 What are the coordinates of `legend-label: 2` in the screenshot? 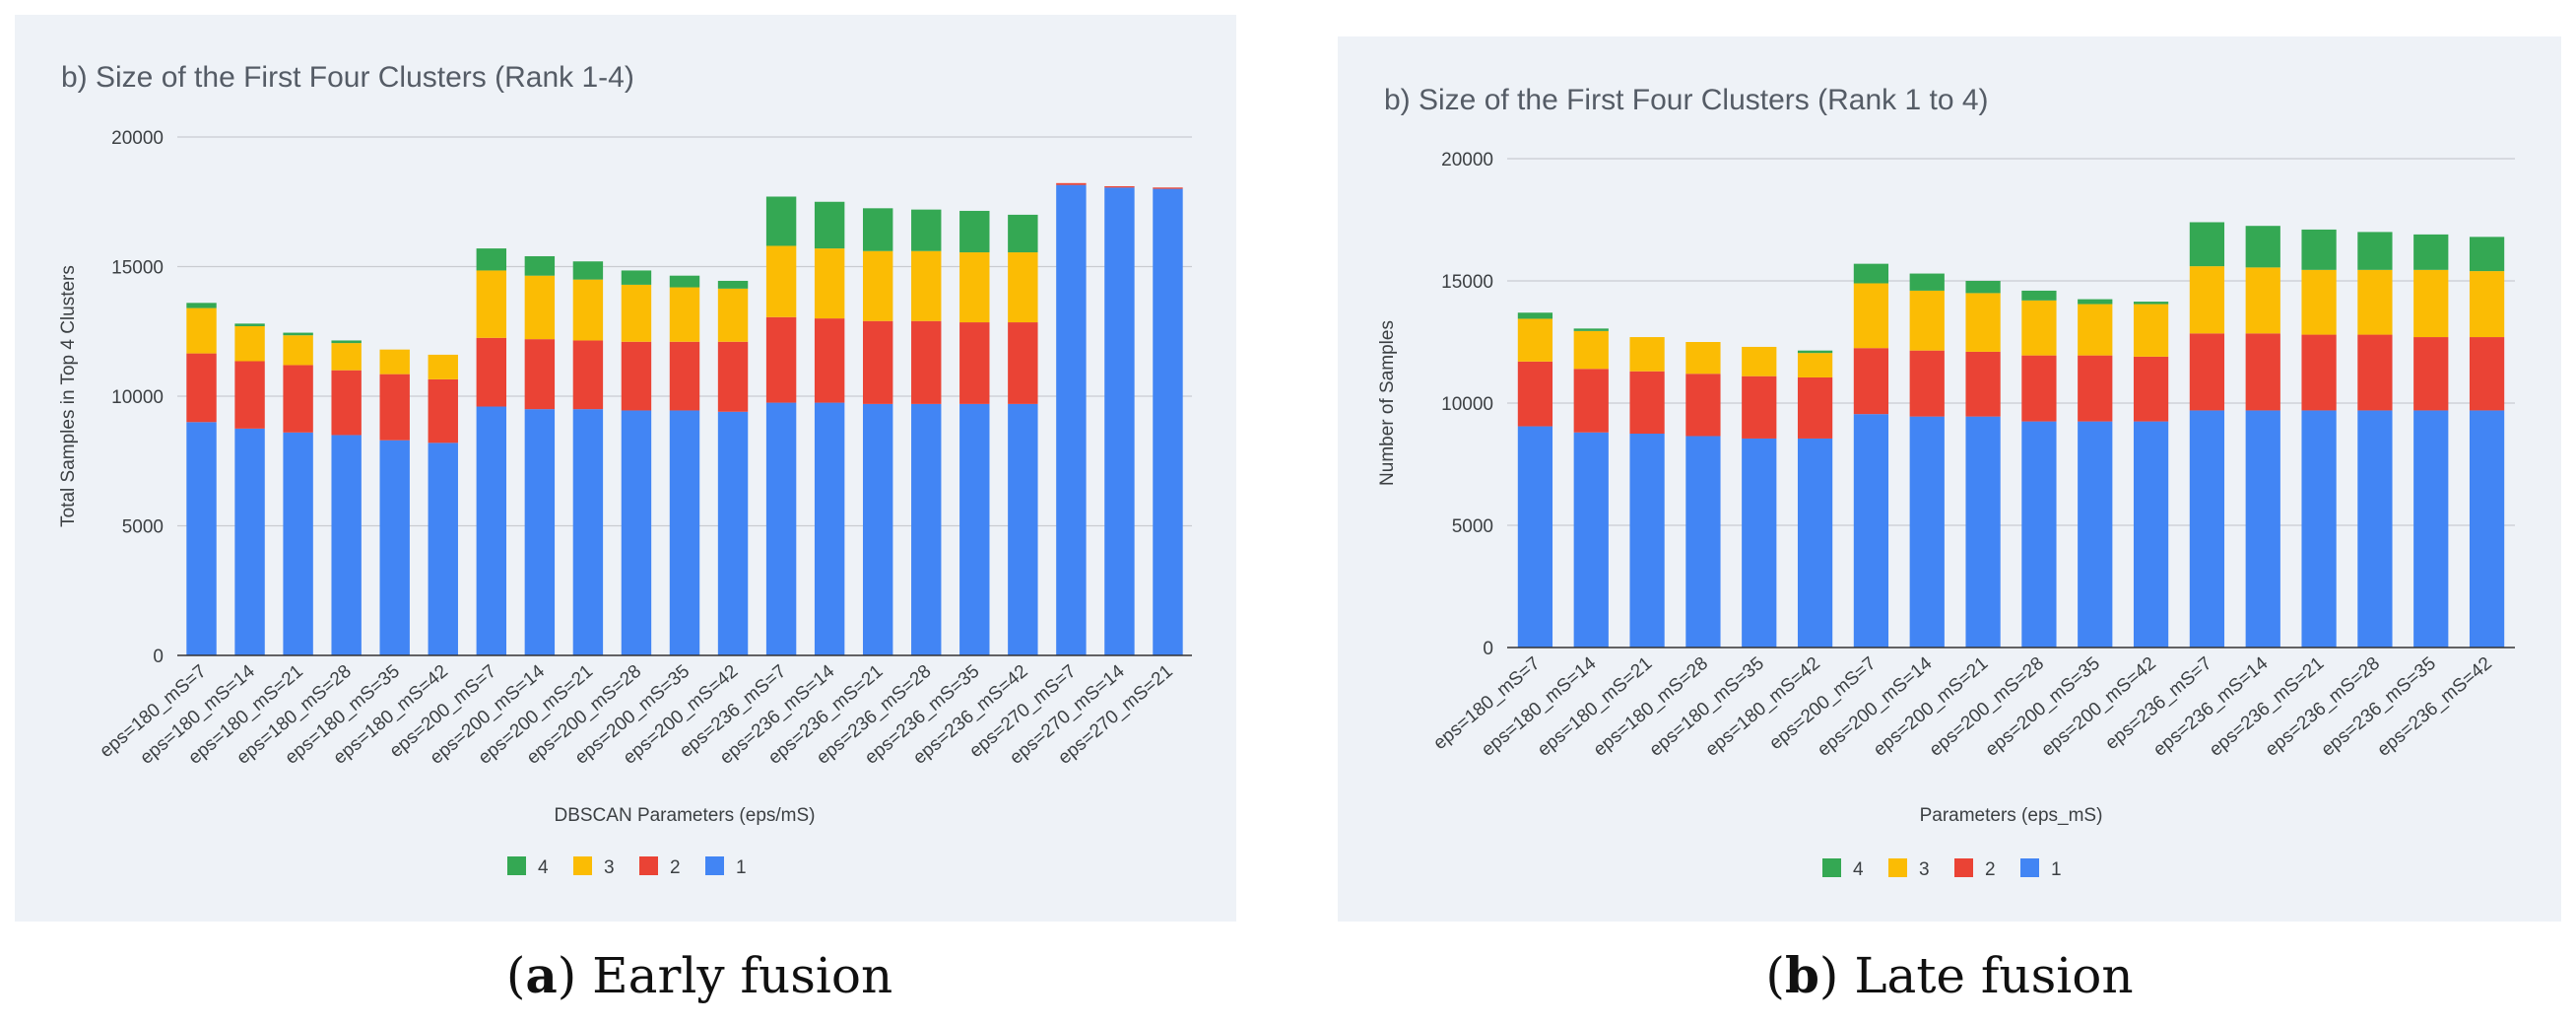 It's located at (1991, 869).